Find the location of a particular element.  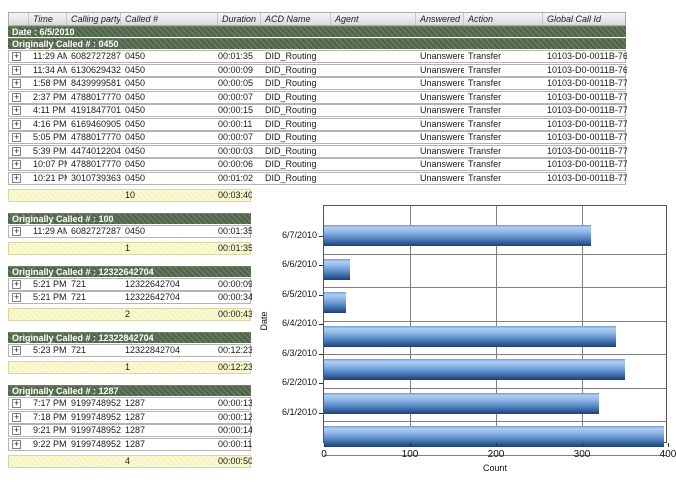

summary-count: 2 is located at coordinates (128, 314).